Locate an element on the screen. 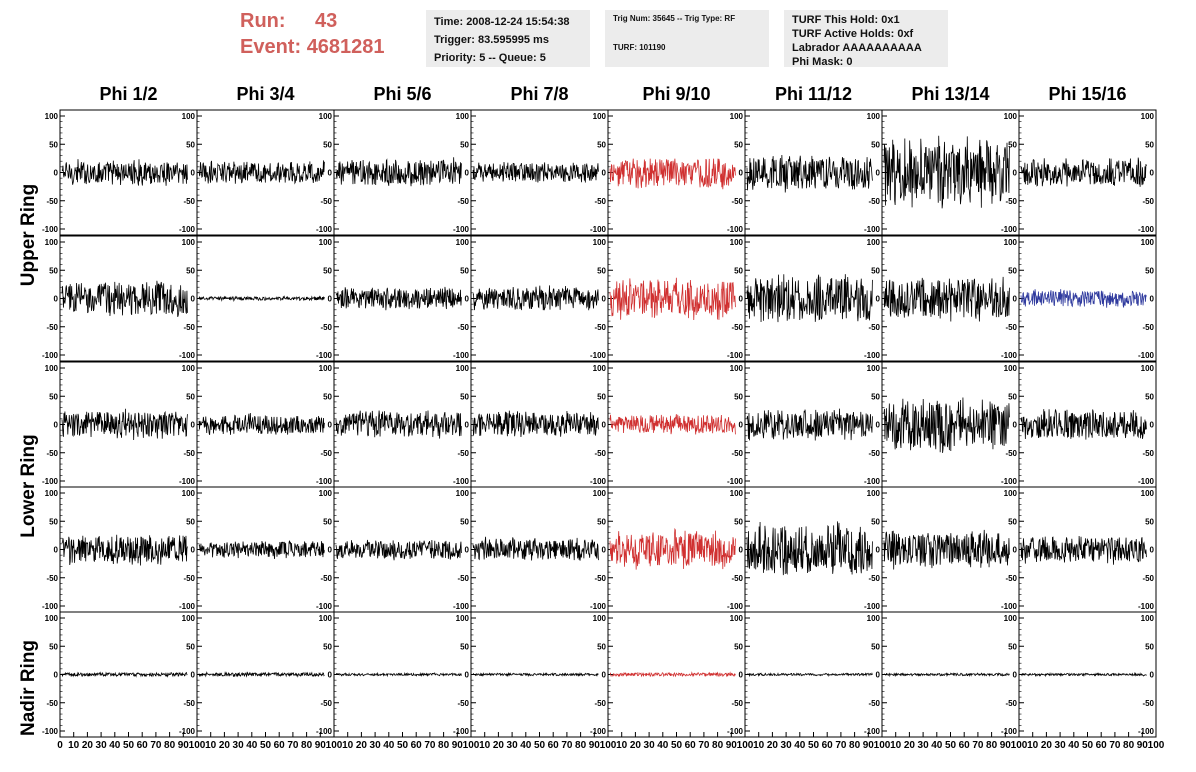 The width and height of the screenshot is (1196, 772). x-tick-label: 0 is located at coordinates (60, 745).